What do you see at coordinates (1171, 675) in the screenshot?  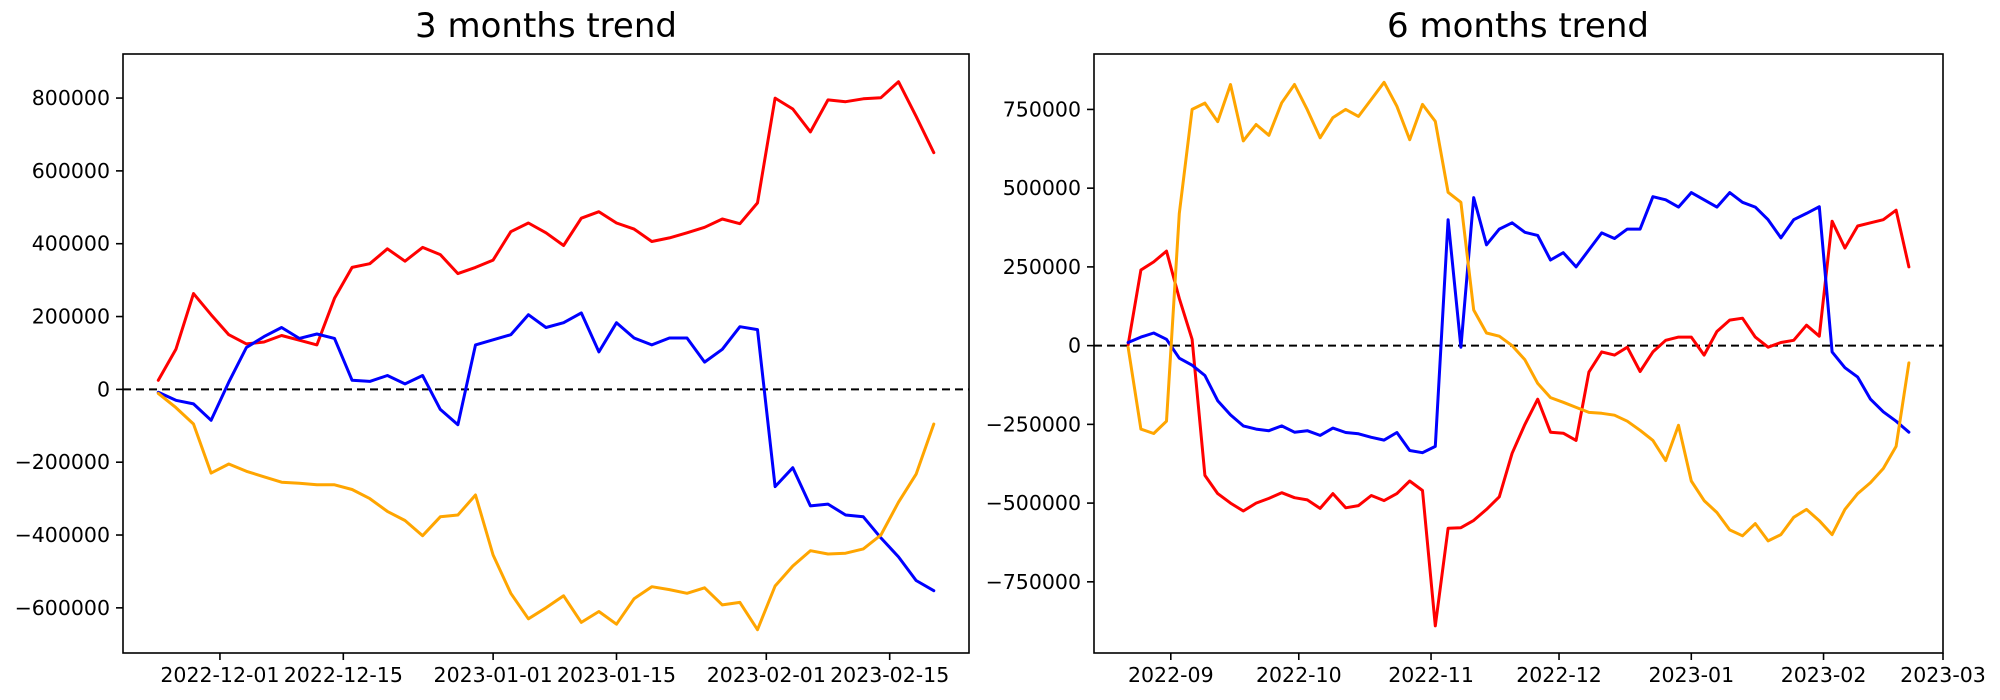 I see `x-tick-label: 2022-09` at bounding box center [1171, 675].